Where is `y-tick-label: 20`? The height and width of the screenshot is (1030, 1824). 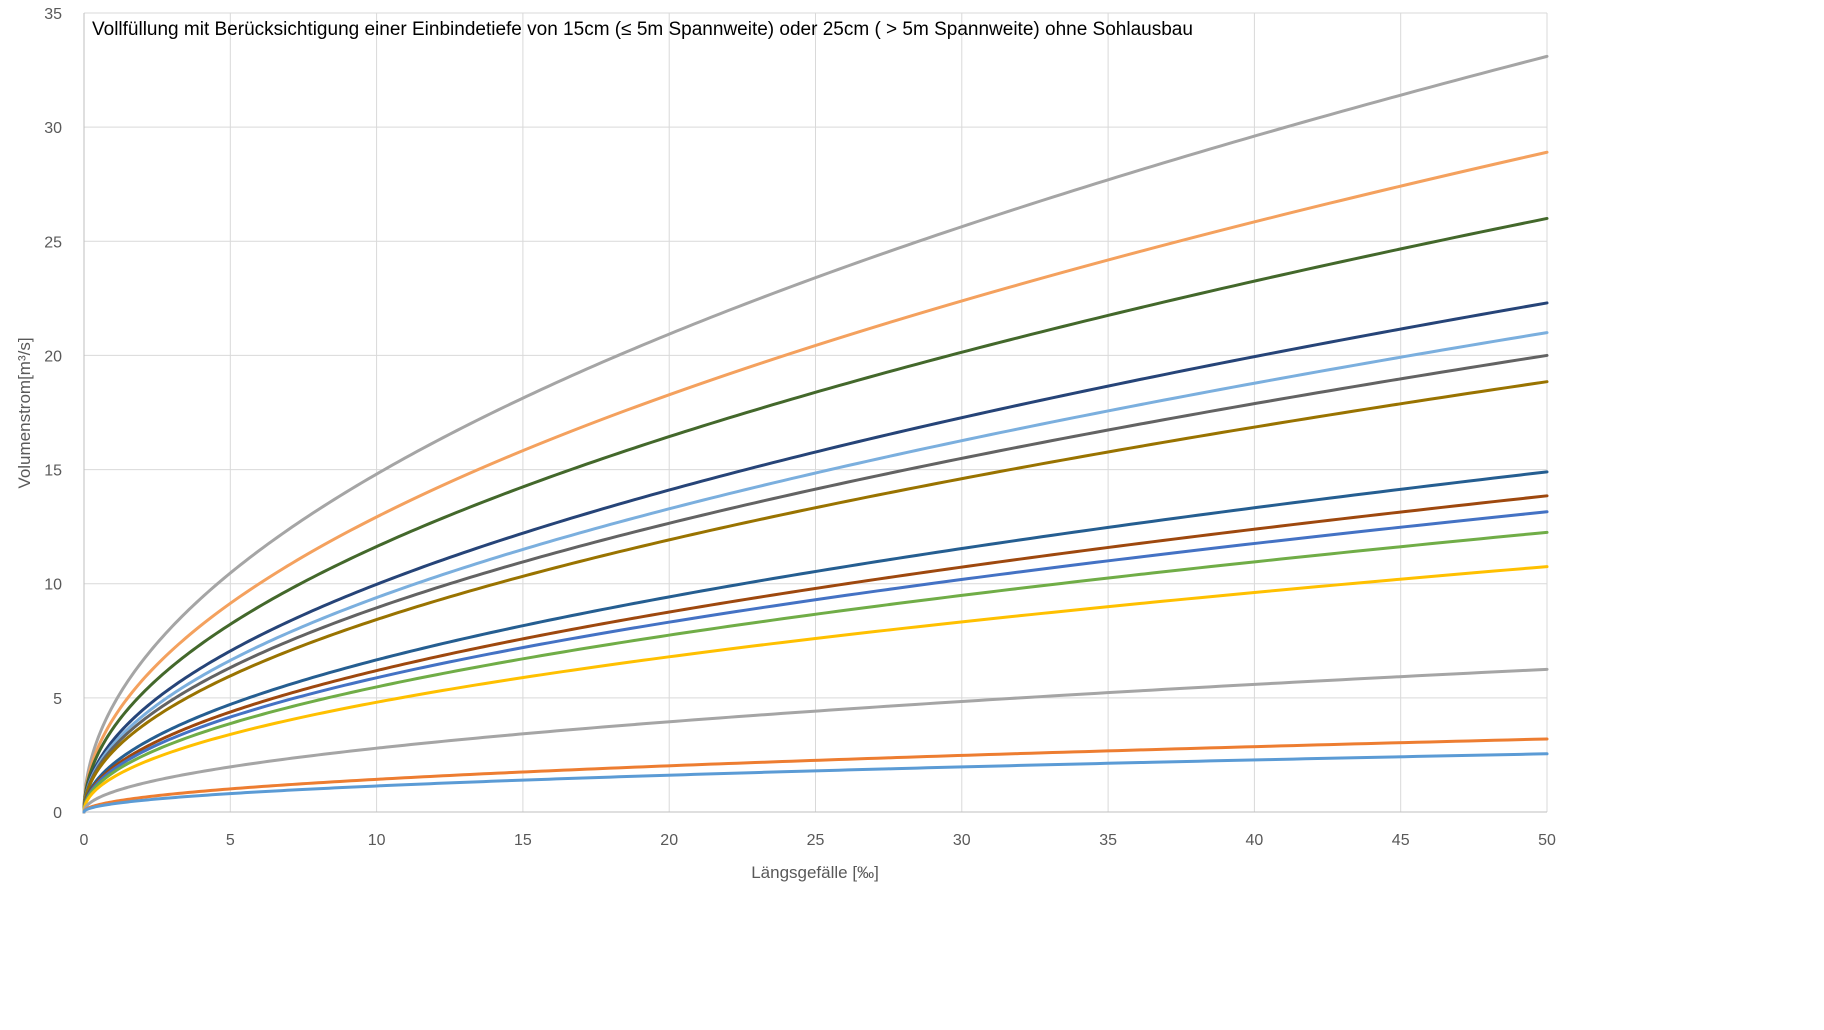 y-tick-label: 20 is located at coordinates (53, 356).